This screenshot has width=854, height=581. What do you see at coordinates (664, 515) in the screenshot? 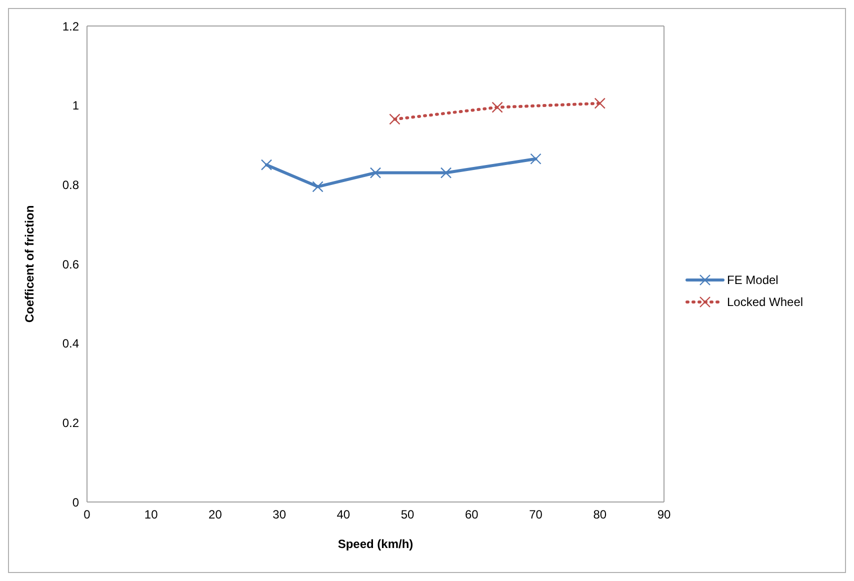
I see `x-tick-label: 90` at bounding box center [664, 515].